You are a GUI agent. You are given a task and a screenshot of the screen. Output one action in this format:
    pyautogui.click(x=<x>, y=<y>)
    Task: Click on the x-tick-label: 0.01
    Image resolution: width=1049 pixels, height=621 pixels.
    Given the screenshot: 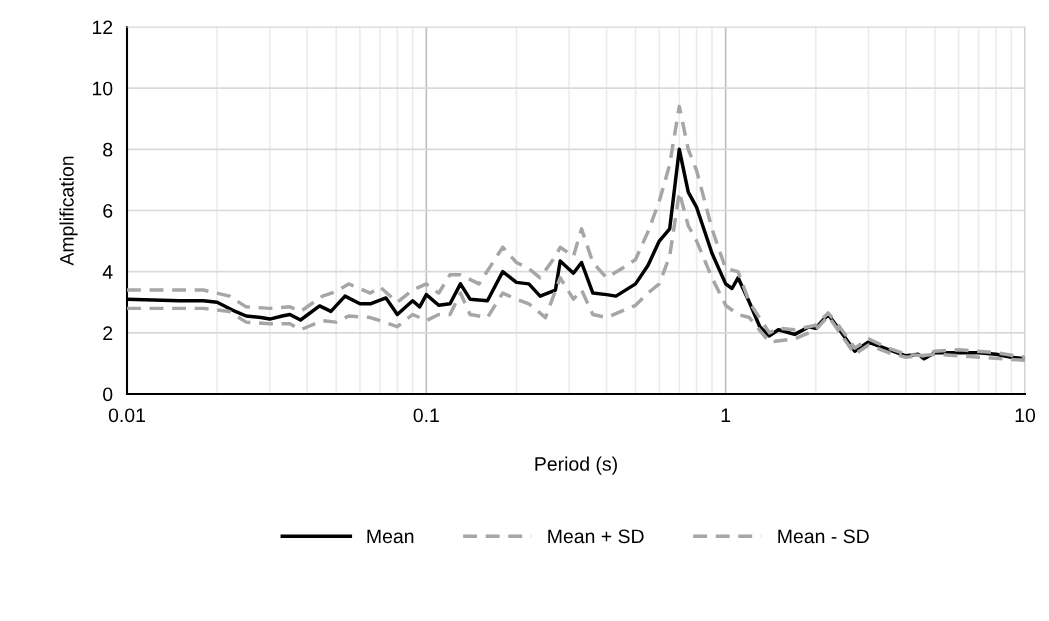 What is the action you would take?
    pyautogui.click(x=126, y=415)
    